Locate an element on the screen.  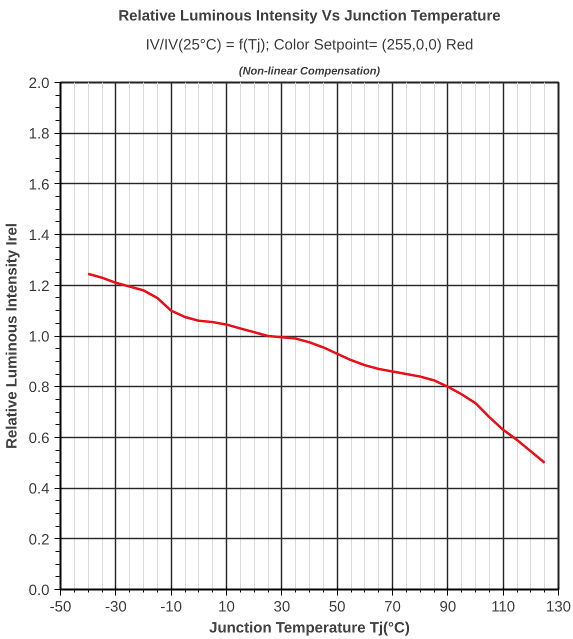
y-tick-label: 0.2 is located at coordinates (39, 539).